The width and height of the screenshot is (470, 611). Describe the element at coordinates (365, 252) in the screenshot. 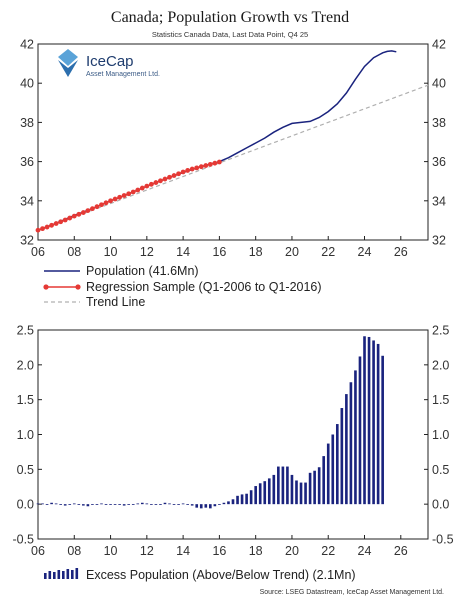

I see `top-xtick-label: 24` at that location.